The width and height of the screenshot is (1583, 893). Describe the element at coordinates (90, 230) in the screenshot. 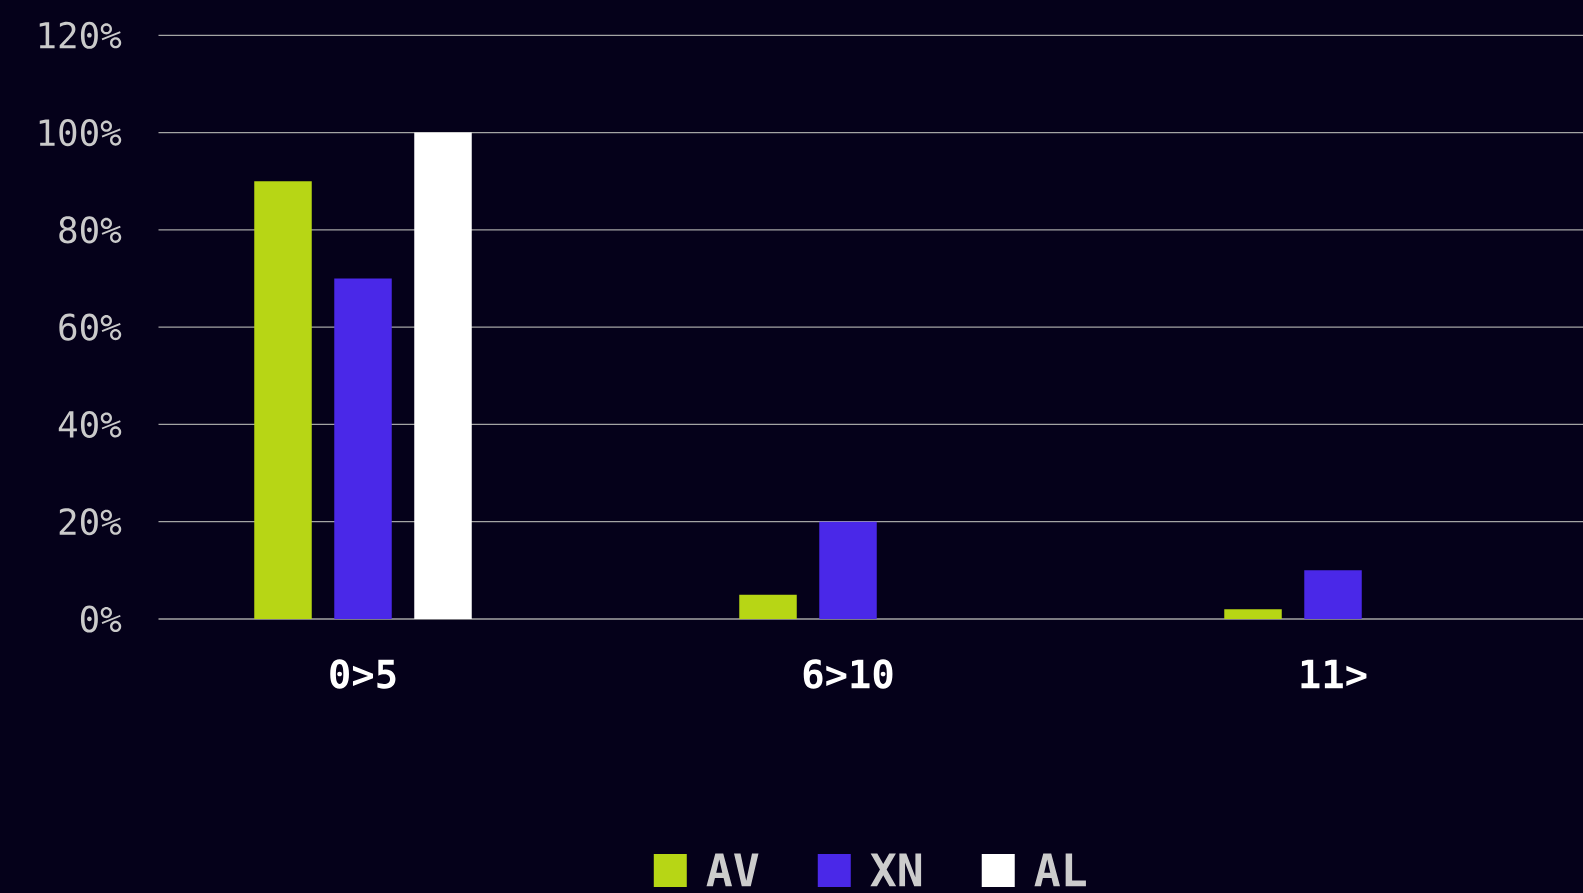

I see `y-tick-label: 80%` at that location.